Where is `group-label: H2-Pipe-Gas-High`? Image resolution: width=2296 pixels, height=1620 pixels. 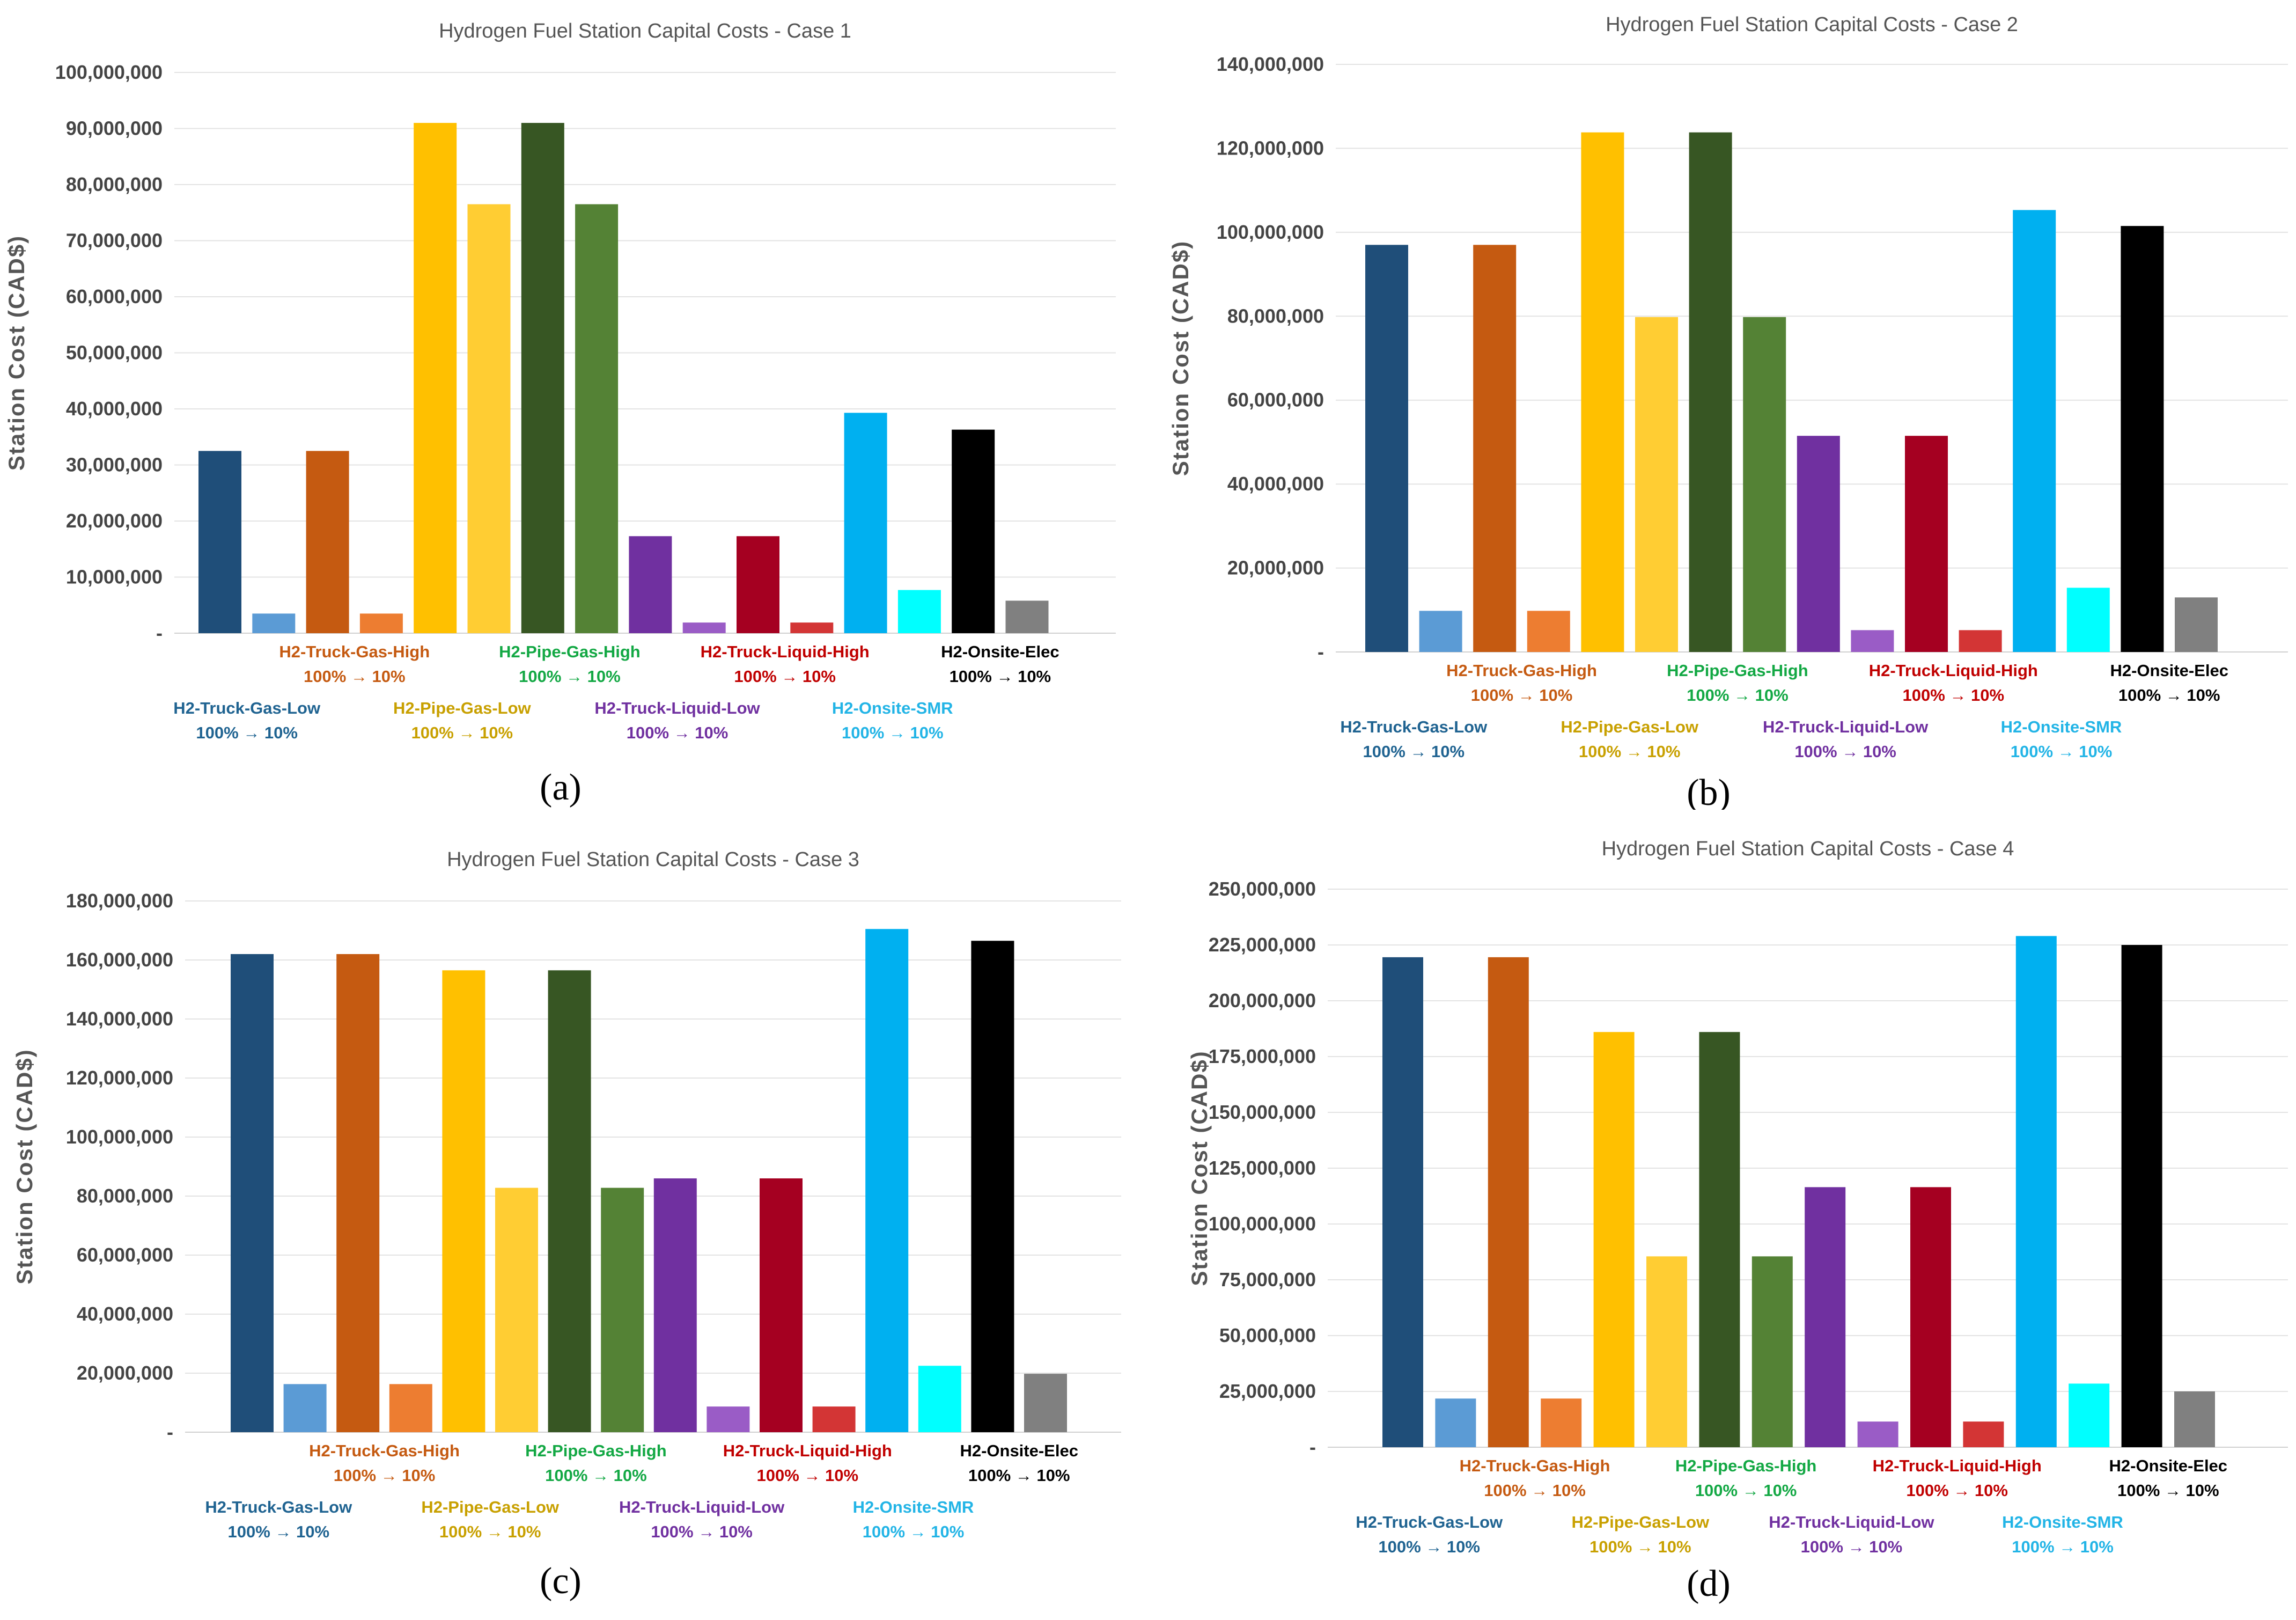 group-label: H2-Pipe-Gas-High is located at coordinates (1746, 1465).